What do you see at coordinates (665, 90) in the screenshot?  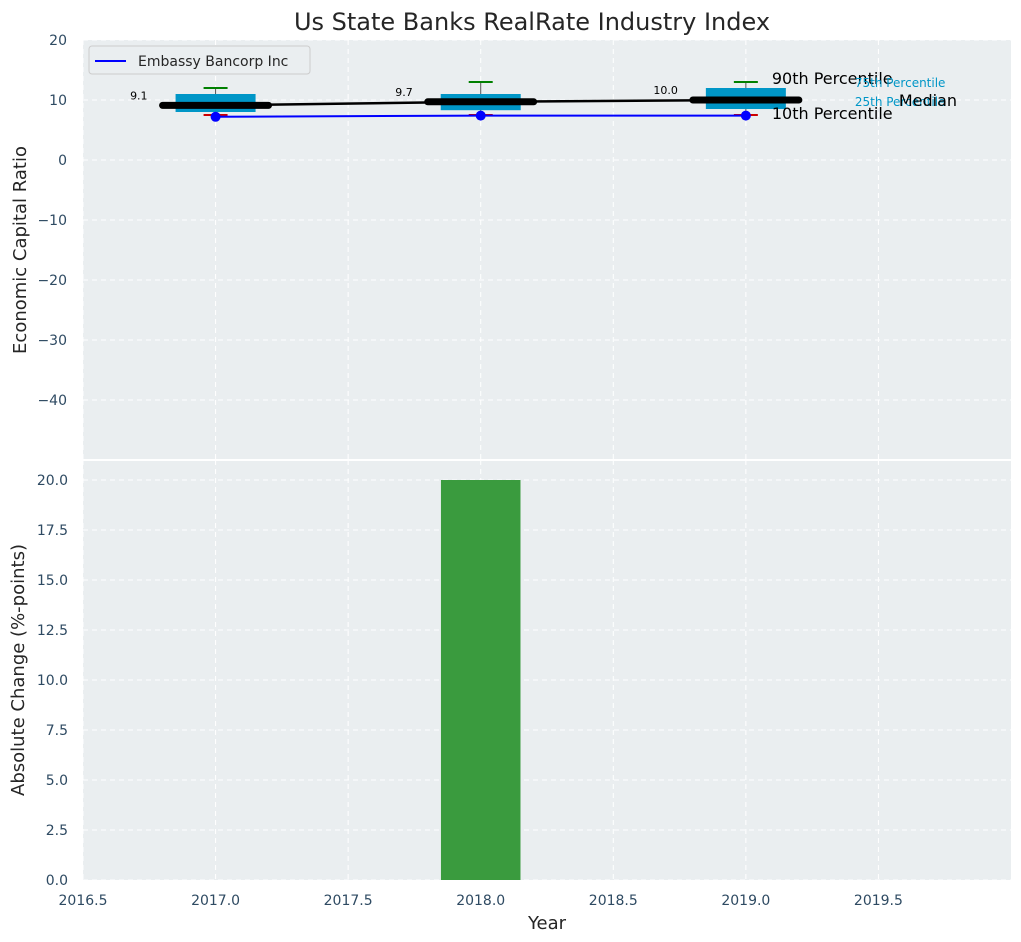 I see `median-value-label: 10.0` at bounding box center [665, 90].